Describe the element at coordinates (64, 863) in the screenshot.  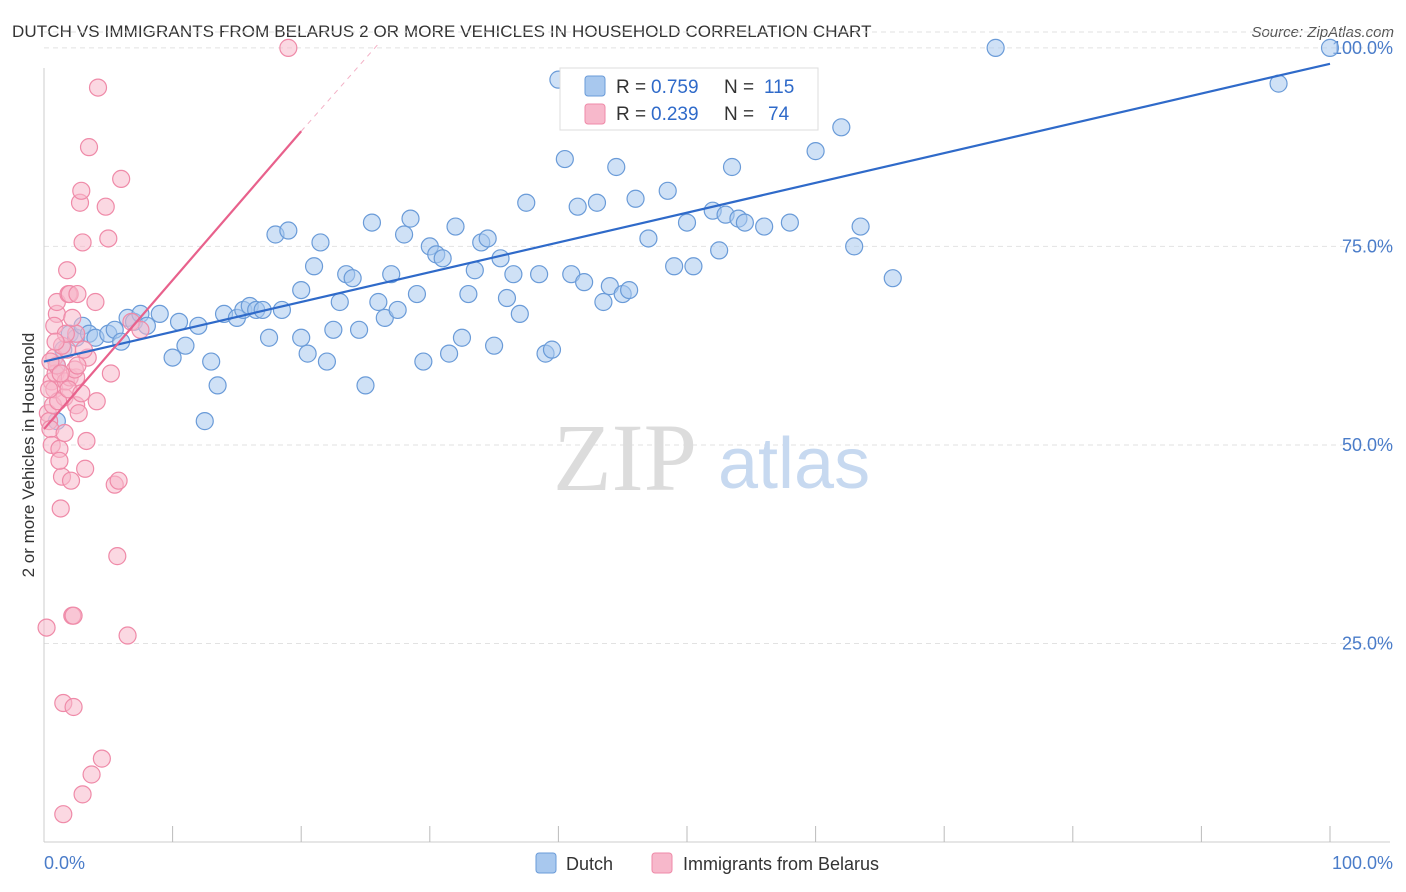
I see `x-tick-label-min: 0.0%` at that location.